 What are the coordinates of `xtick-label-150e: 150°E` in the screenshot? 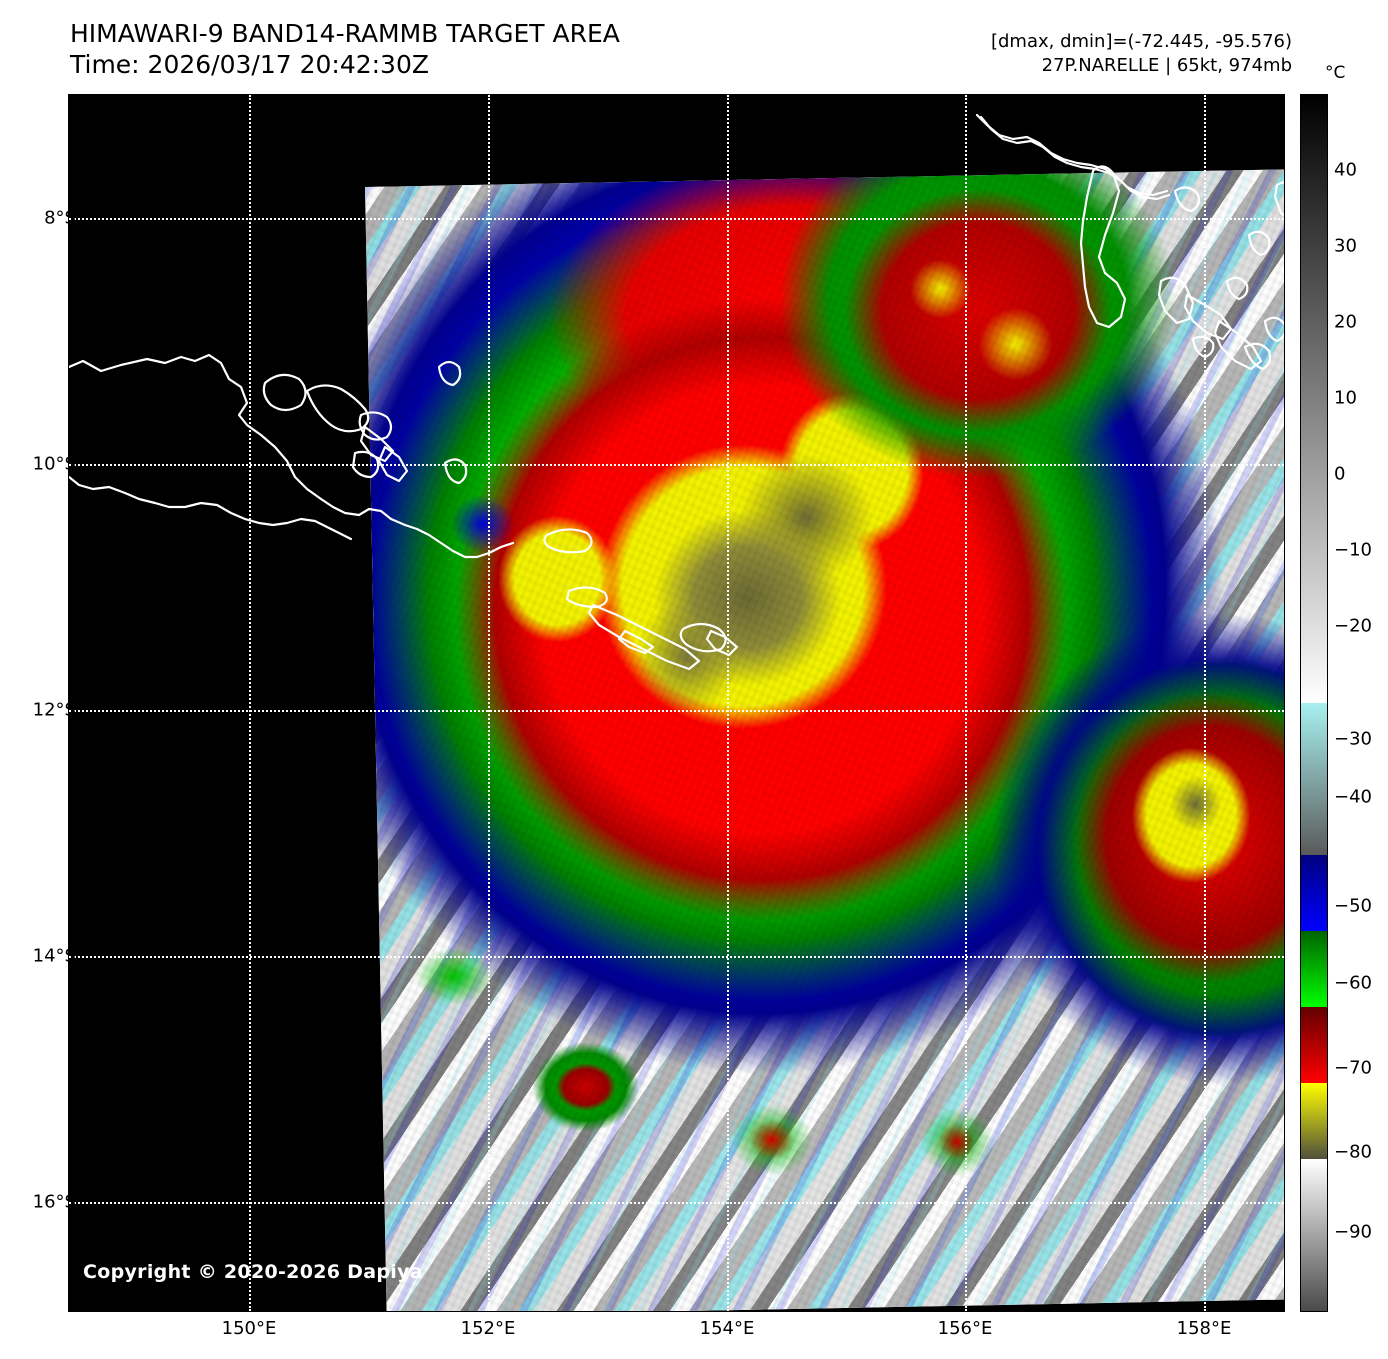 It's located at (249, 1328).